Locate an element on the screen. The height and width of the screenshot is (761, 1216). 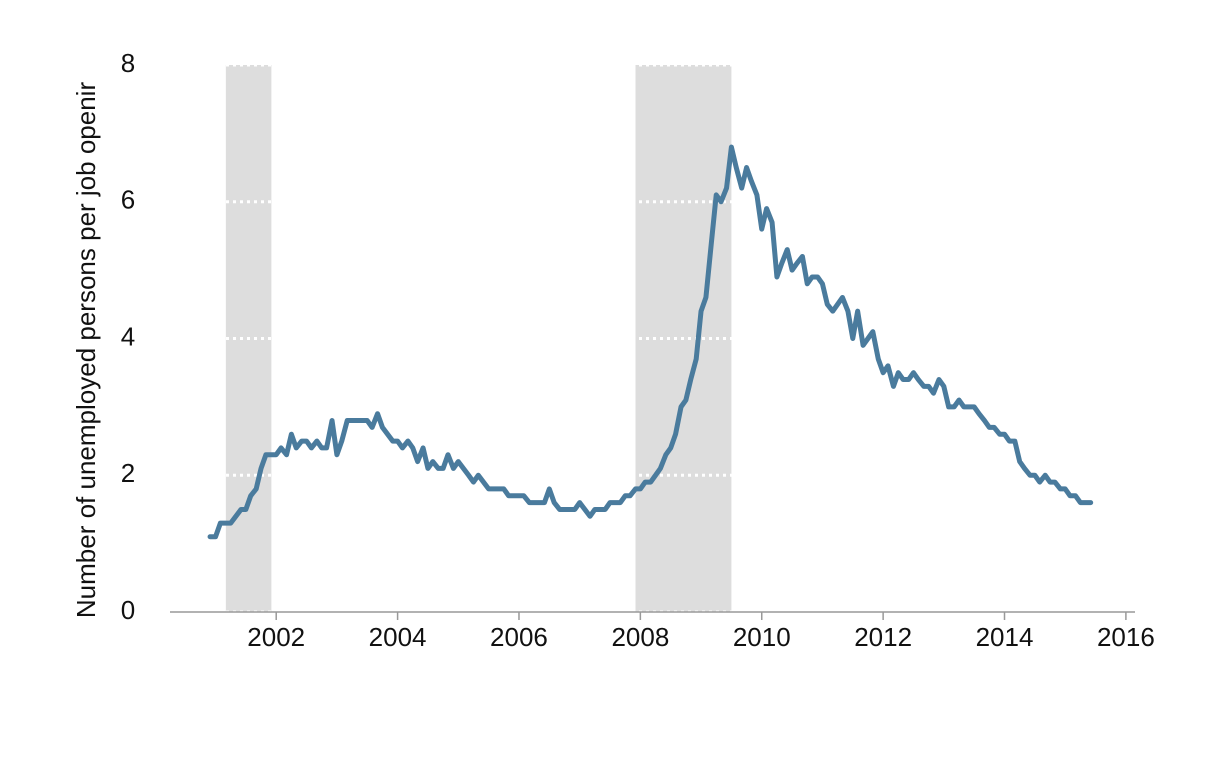
x-tick-label: 2006 is located at coordinates (519, 637).